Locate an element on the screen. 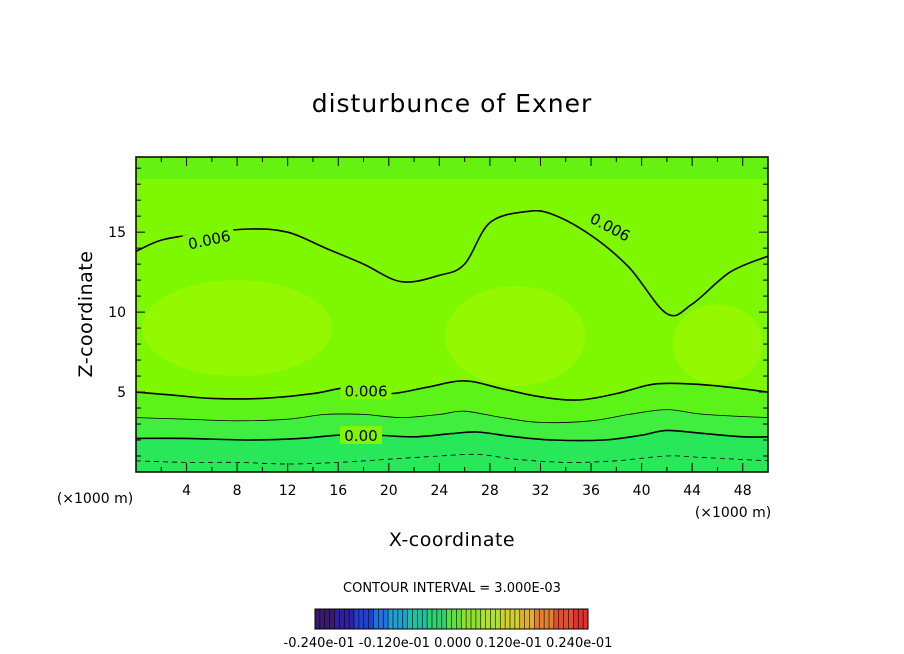 This screenshot has width=904, height=654. contour-label-group: 0.00 is located at coordinates (360, 435).